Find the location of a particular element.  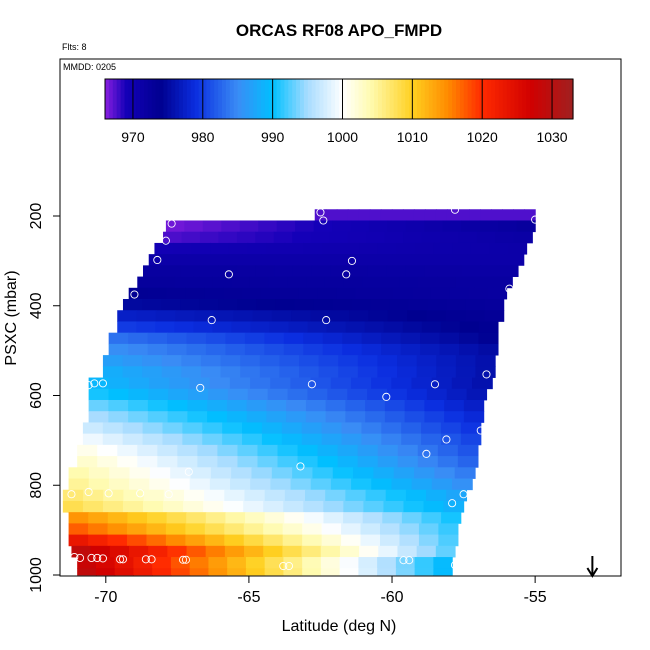

y-axis-label: PSXC (mbar) is located at coordinates (11, 317).